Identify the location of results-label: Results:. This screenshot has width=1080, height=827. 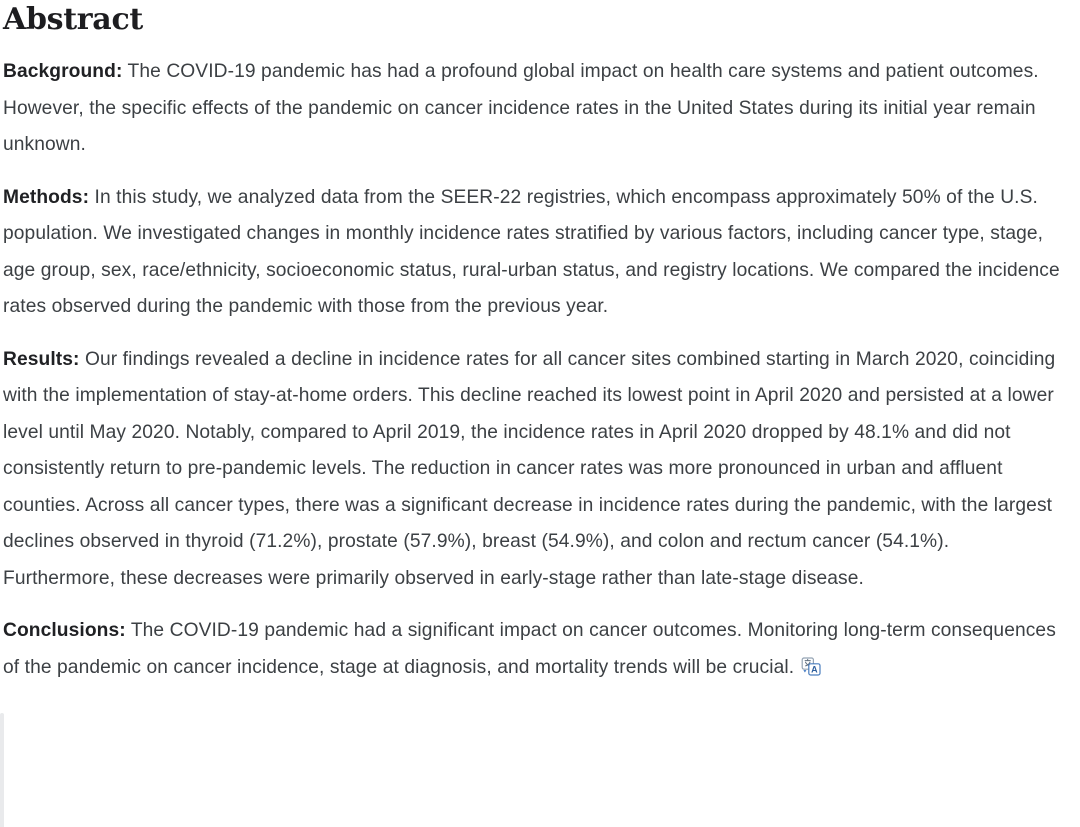
(41, 359).